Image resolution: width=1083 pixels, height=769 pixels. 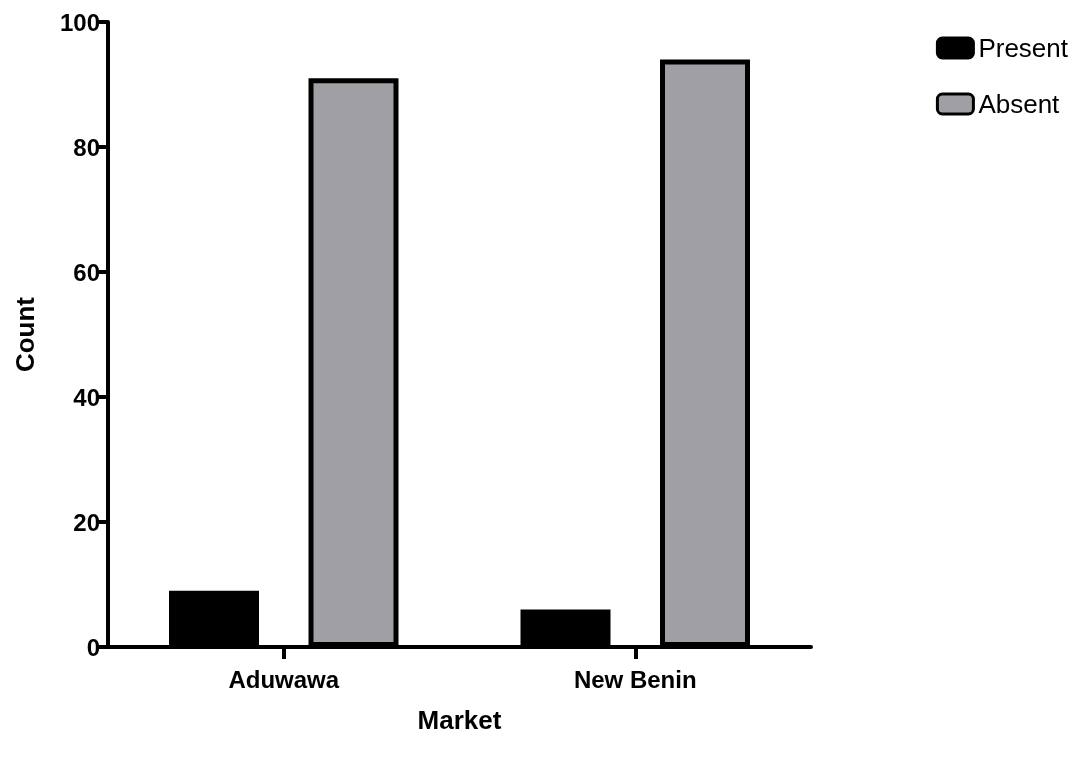 What do you see at coordinates (459, 720) in the screenshot?
I see `x-axis-title: Market` at bounding box center [459, 720].